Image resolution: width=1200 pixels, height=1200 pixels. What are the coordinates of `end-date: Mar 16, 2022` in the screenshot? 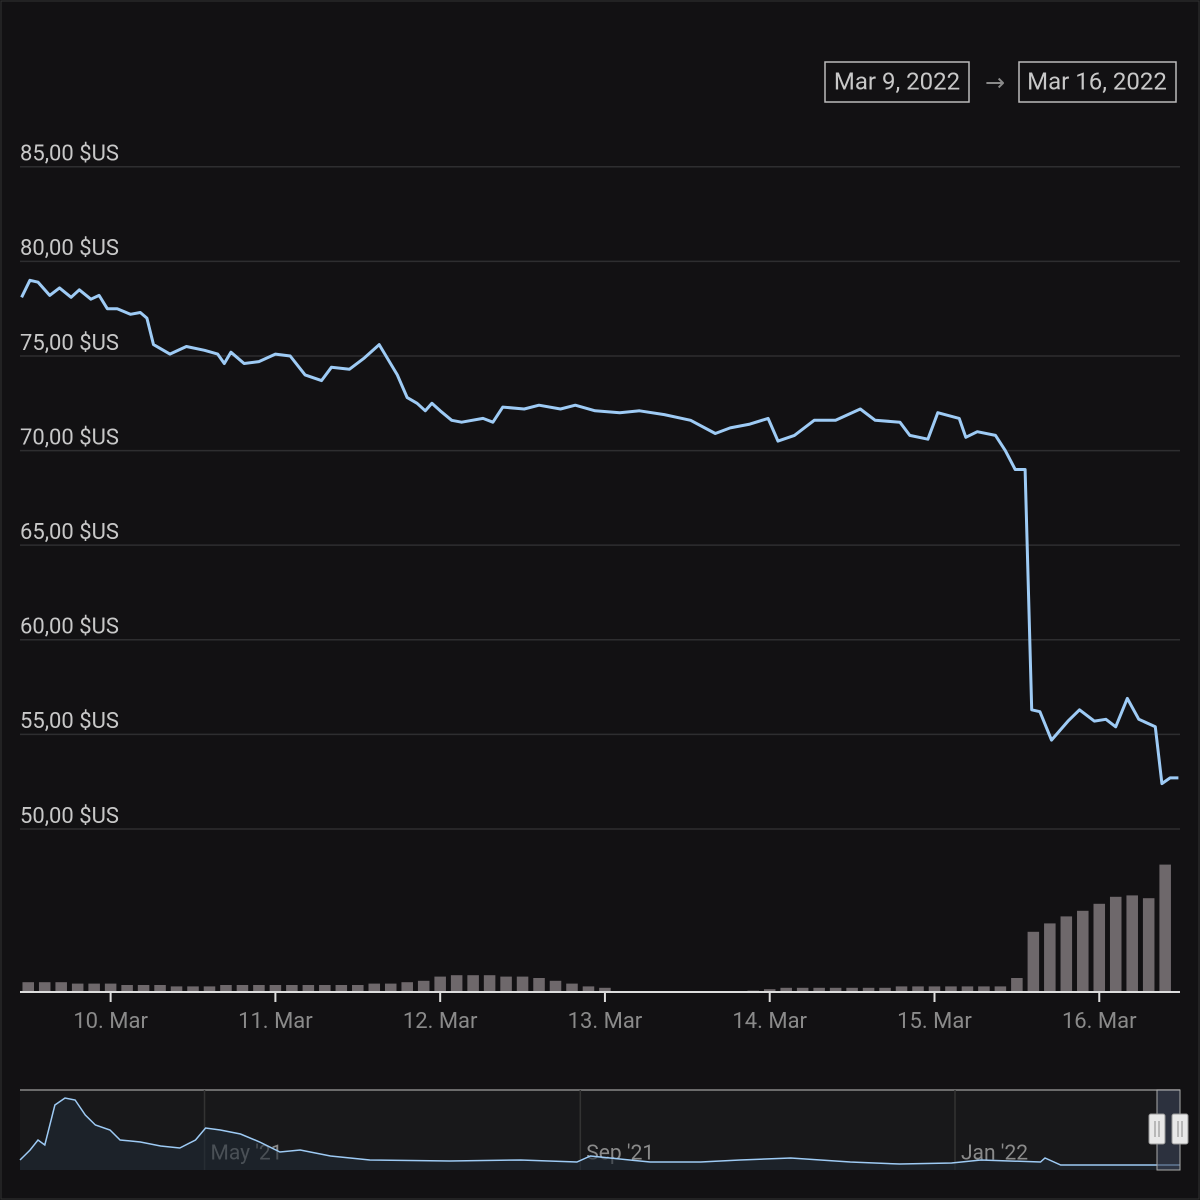 It's located at (1097, 81).